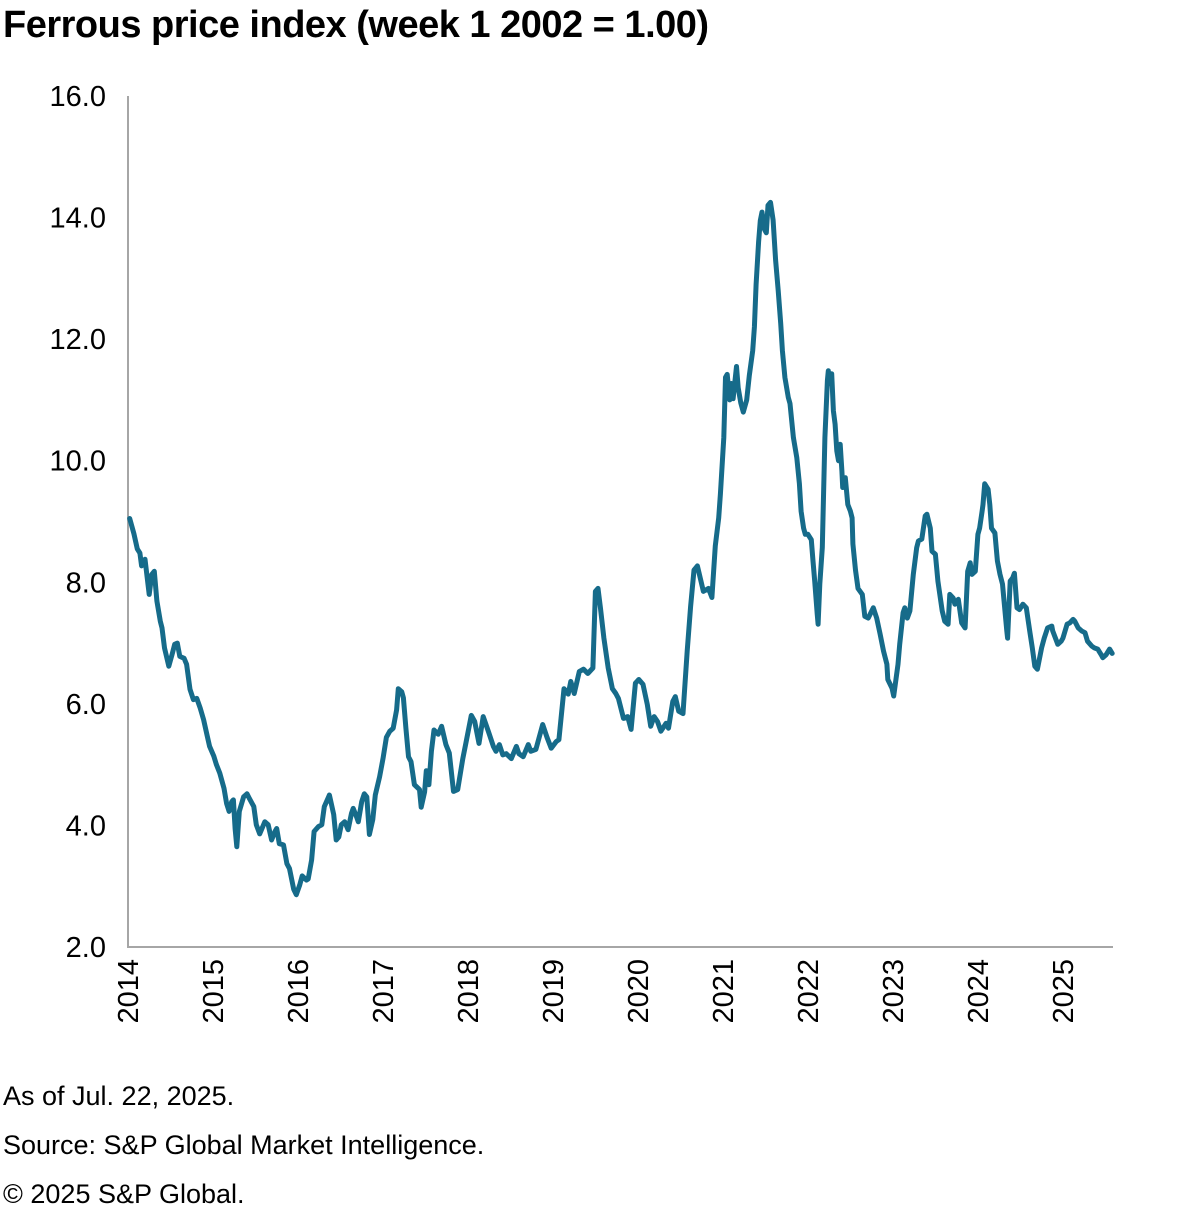 The height and width of the screenshot is (1216, 1183). I want to click on x-tick-label: 2015, so click(214, 991).